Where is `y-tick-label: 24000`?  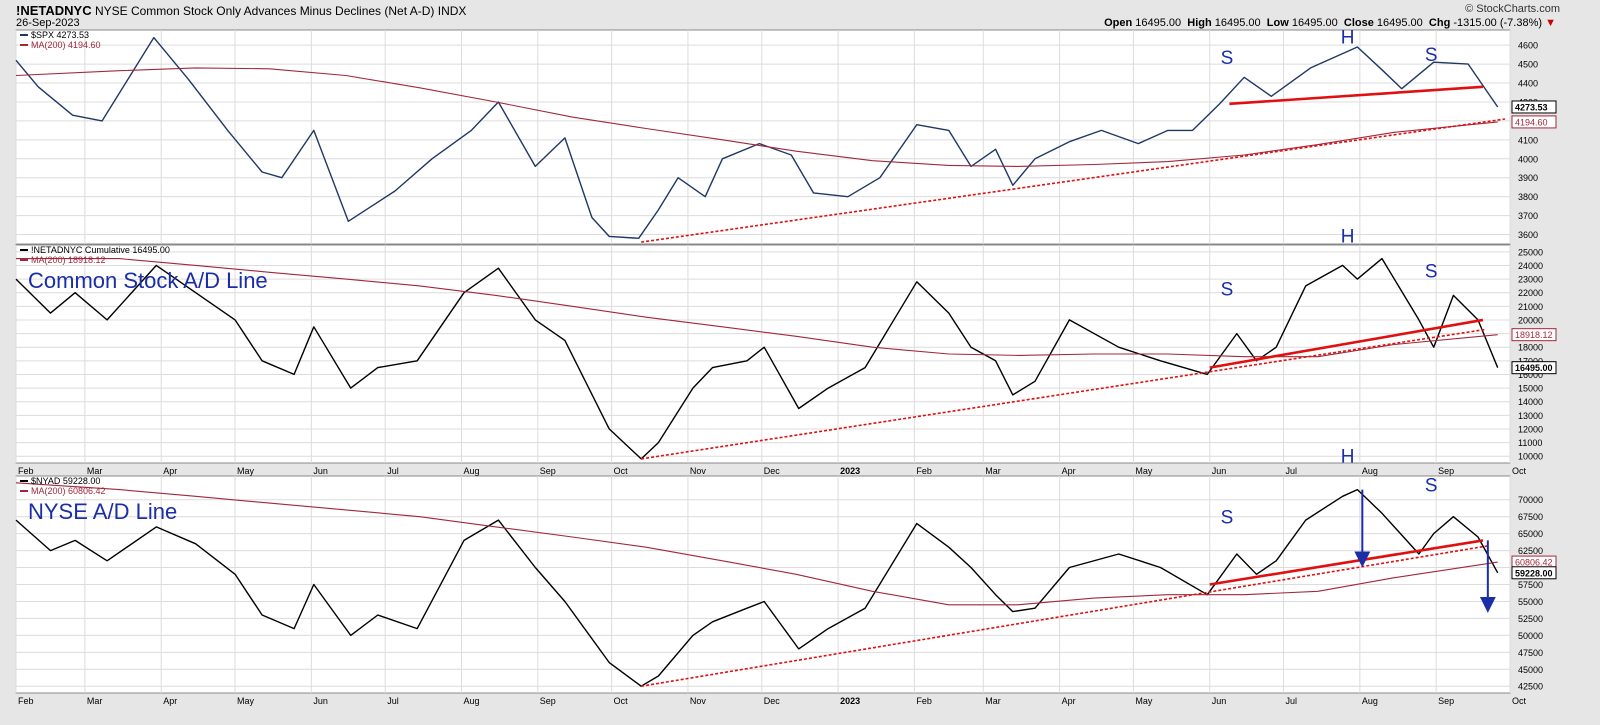 y-tick-label: 24000 is located at coordinates (1530, 266).